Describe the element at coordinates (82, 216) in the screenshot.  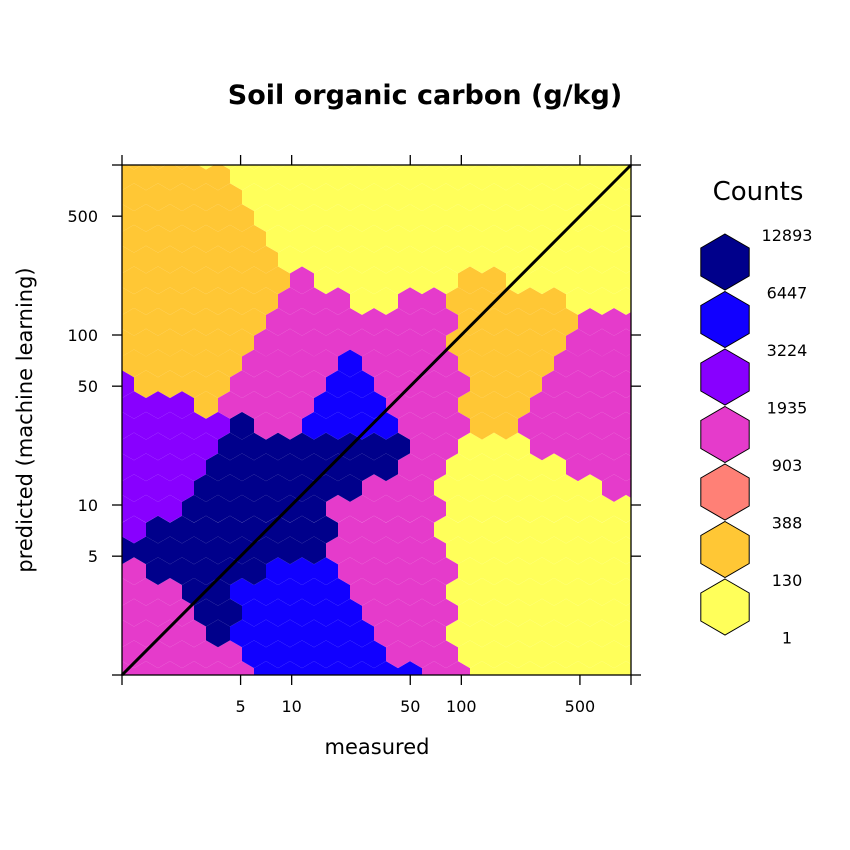
I see `y-tick-label: 500` at that location.